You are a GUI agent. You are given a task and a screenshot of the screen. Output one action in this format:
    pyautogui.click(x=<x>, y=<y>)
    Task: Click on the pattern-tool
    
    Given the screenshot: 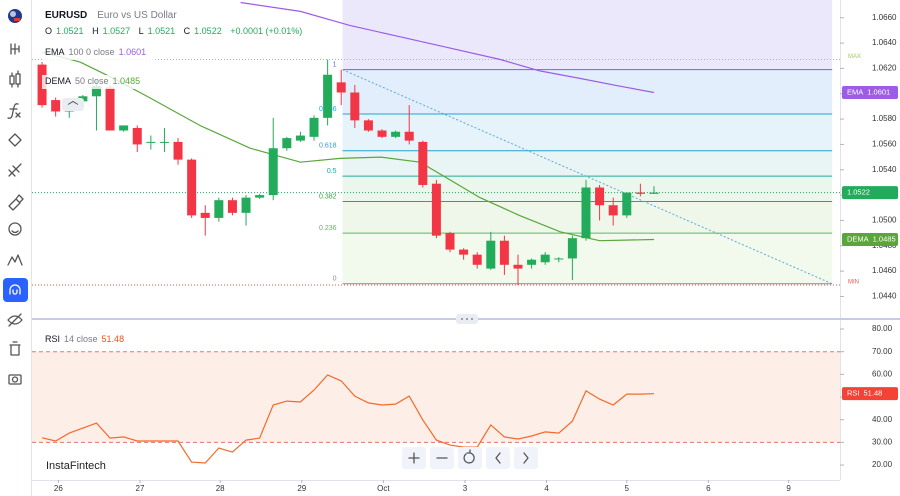 What is the action you would take?
    pyautogui.click(x=15, y=260)
    